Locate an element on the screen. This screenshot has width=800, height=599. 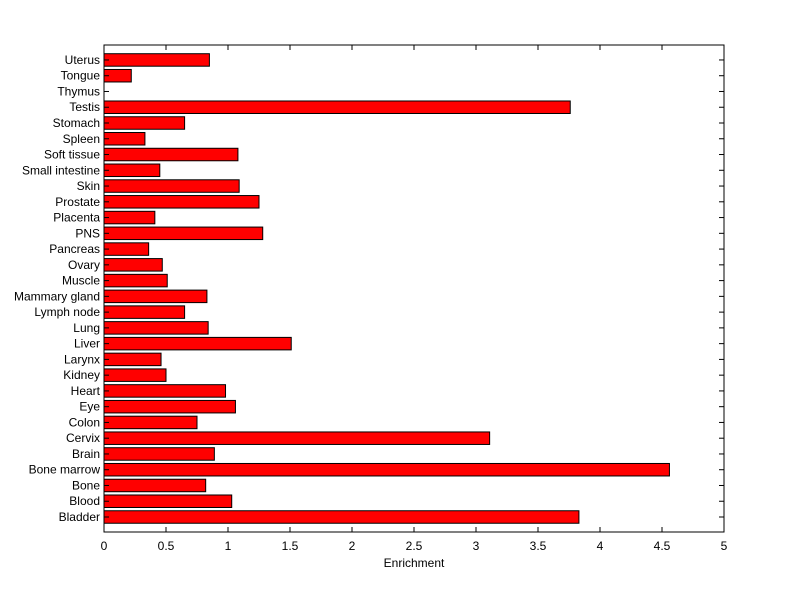
y-tick-label-thymus: Thymus is located at coordinates (78, 91).